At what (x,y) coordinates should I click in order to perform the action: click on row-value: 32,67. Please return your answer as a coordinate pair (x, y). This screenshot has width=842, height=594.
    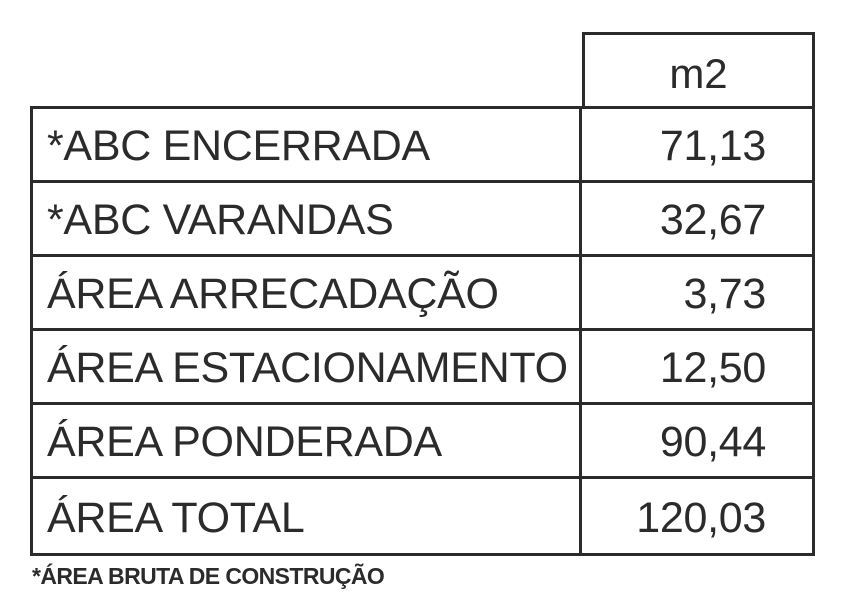
    Looking at the image, I should click on (712, 220).